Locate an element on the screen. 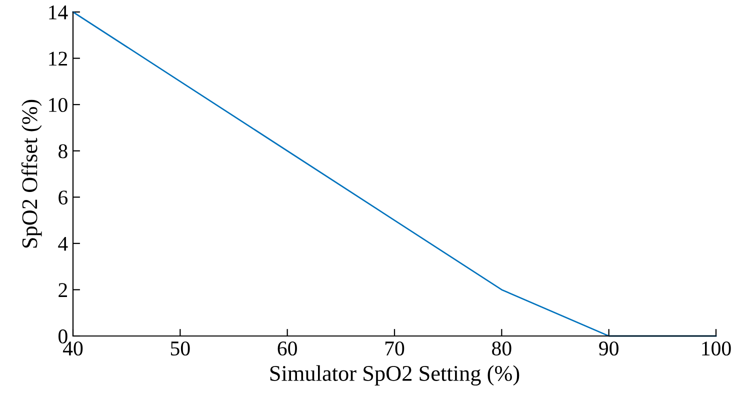 Image resolution: width=733 pixels, height=403 pixels. x-axis-title: Simulator SpO2 Setting (%) is located at coordinates (395, 375).